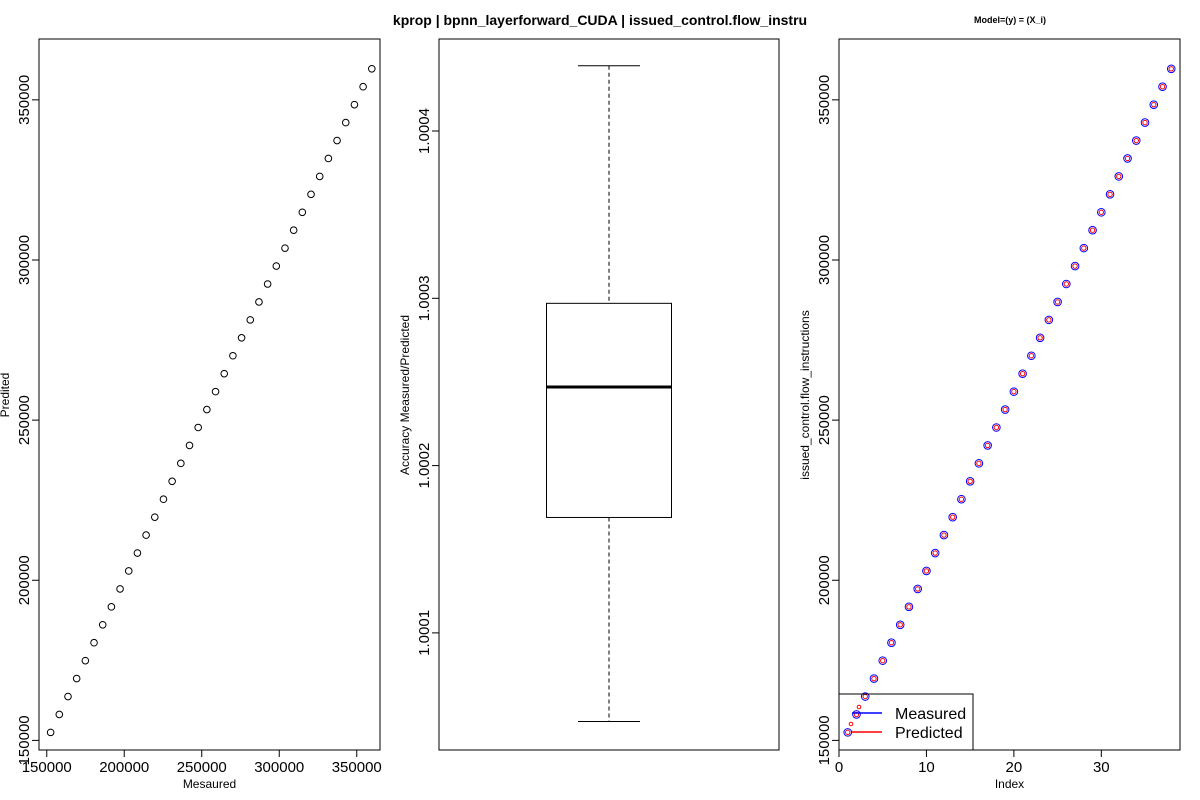 The image size is (1200, 800). I want to click on legend-marker-measured, so click(859, 707).